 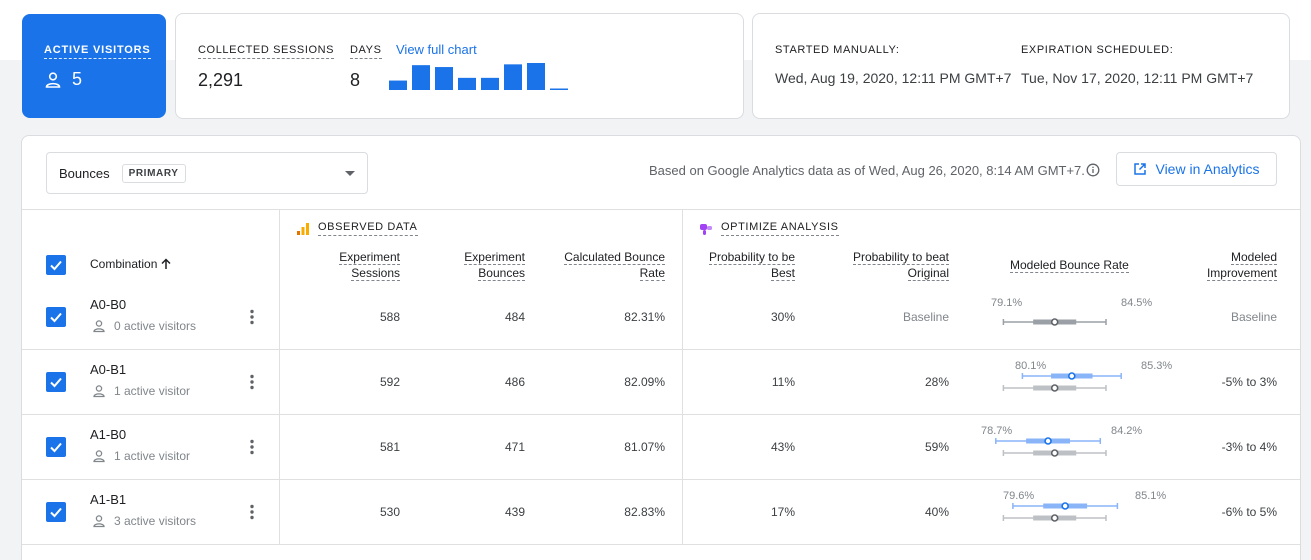 I want to click on optimize-analysis-group: OPTIMIZE ANALYSIS, so click(x=769, y=228).